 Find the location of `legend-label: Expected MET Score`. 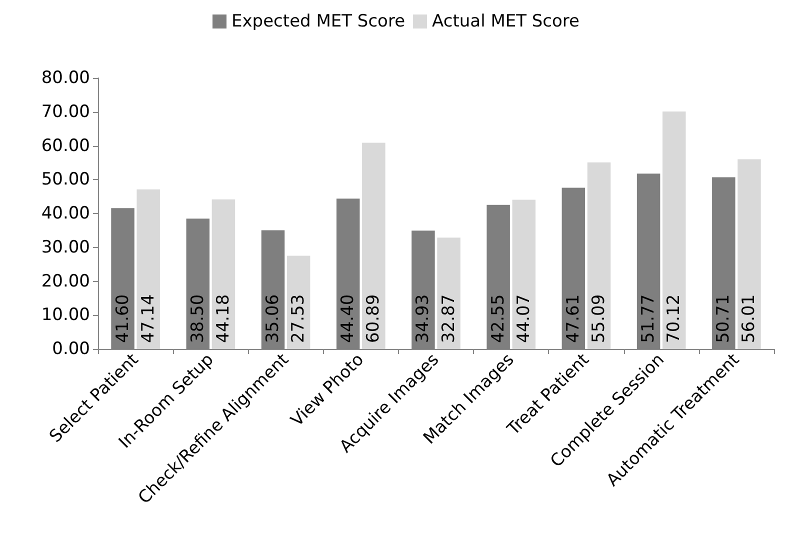

legend-label: Expected MET Score is located at coordinates (319, 22).